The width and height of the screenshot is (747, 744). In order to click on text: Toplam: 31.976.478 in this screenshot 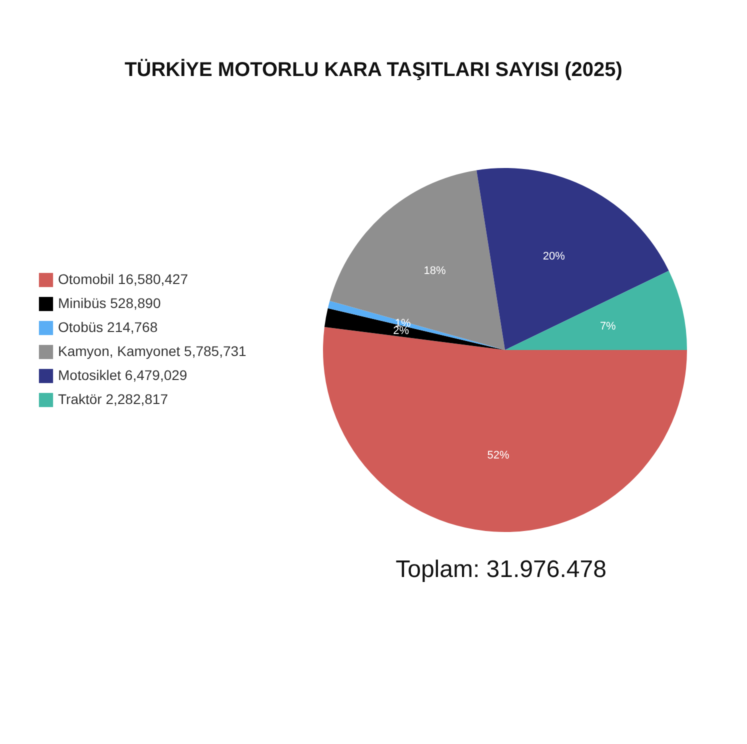, I will do `click(501, 569)`.